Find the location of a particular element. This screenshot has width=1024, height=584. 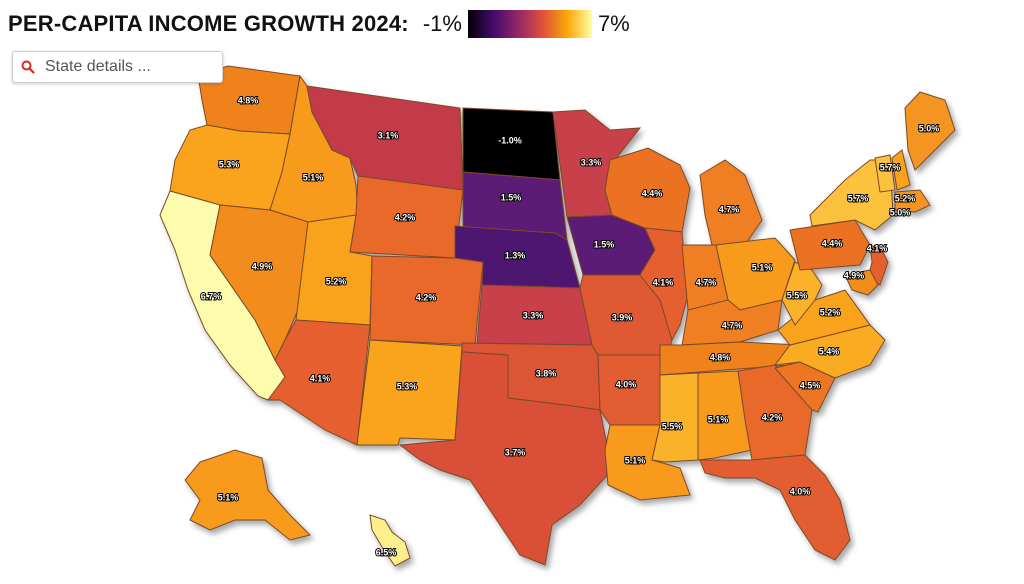

state-value-label-ia: 1.5% is located at coordinates (604, 244).